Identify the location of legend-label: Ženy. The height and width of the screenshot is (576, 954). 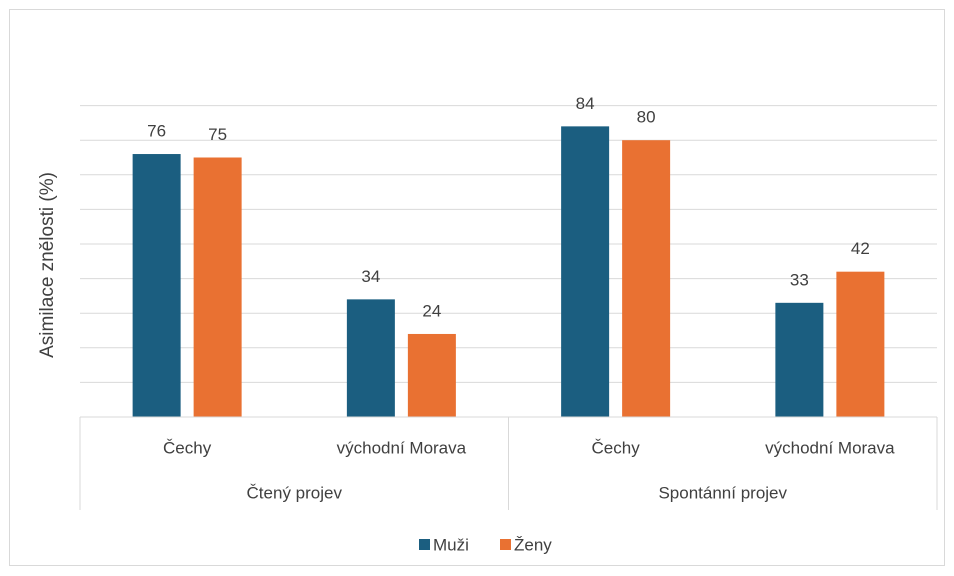
(533, 544).